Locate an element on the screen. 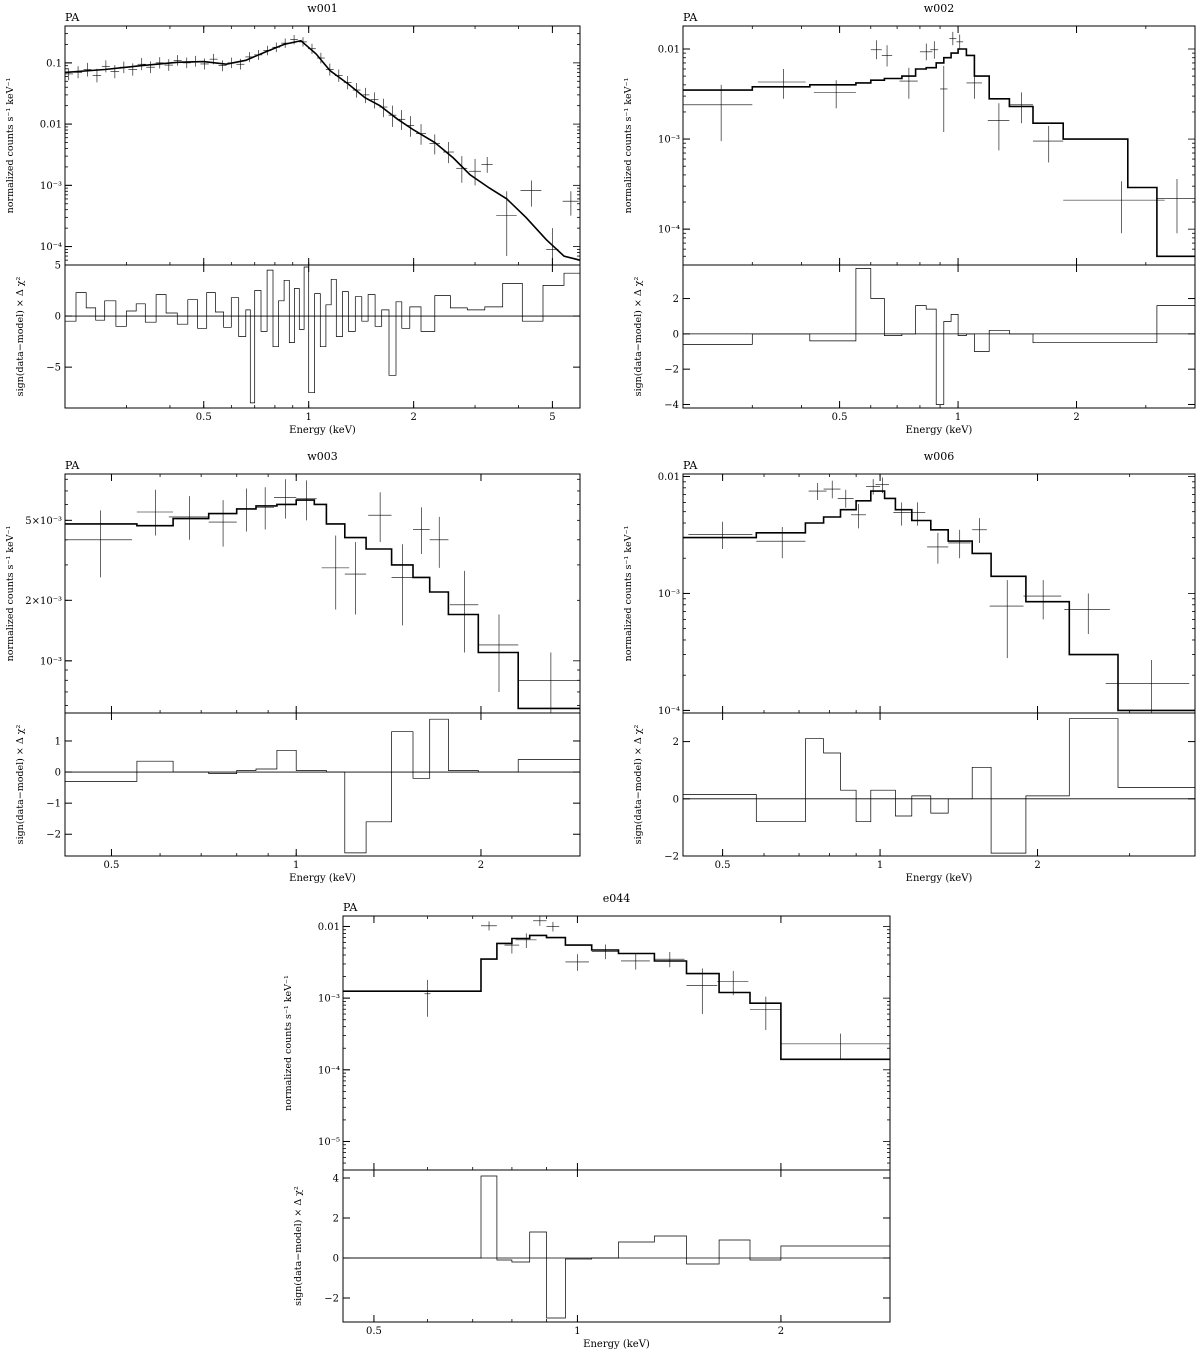 The width and height of the screenshot is (1200, 1354). y-tick-label: 0.1 is located at coordinates (54, 63).